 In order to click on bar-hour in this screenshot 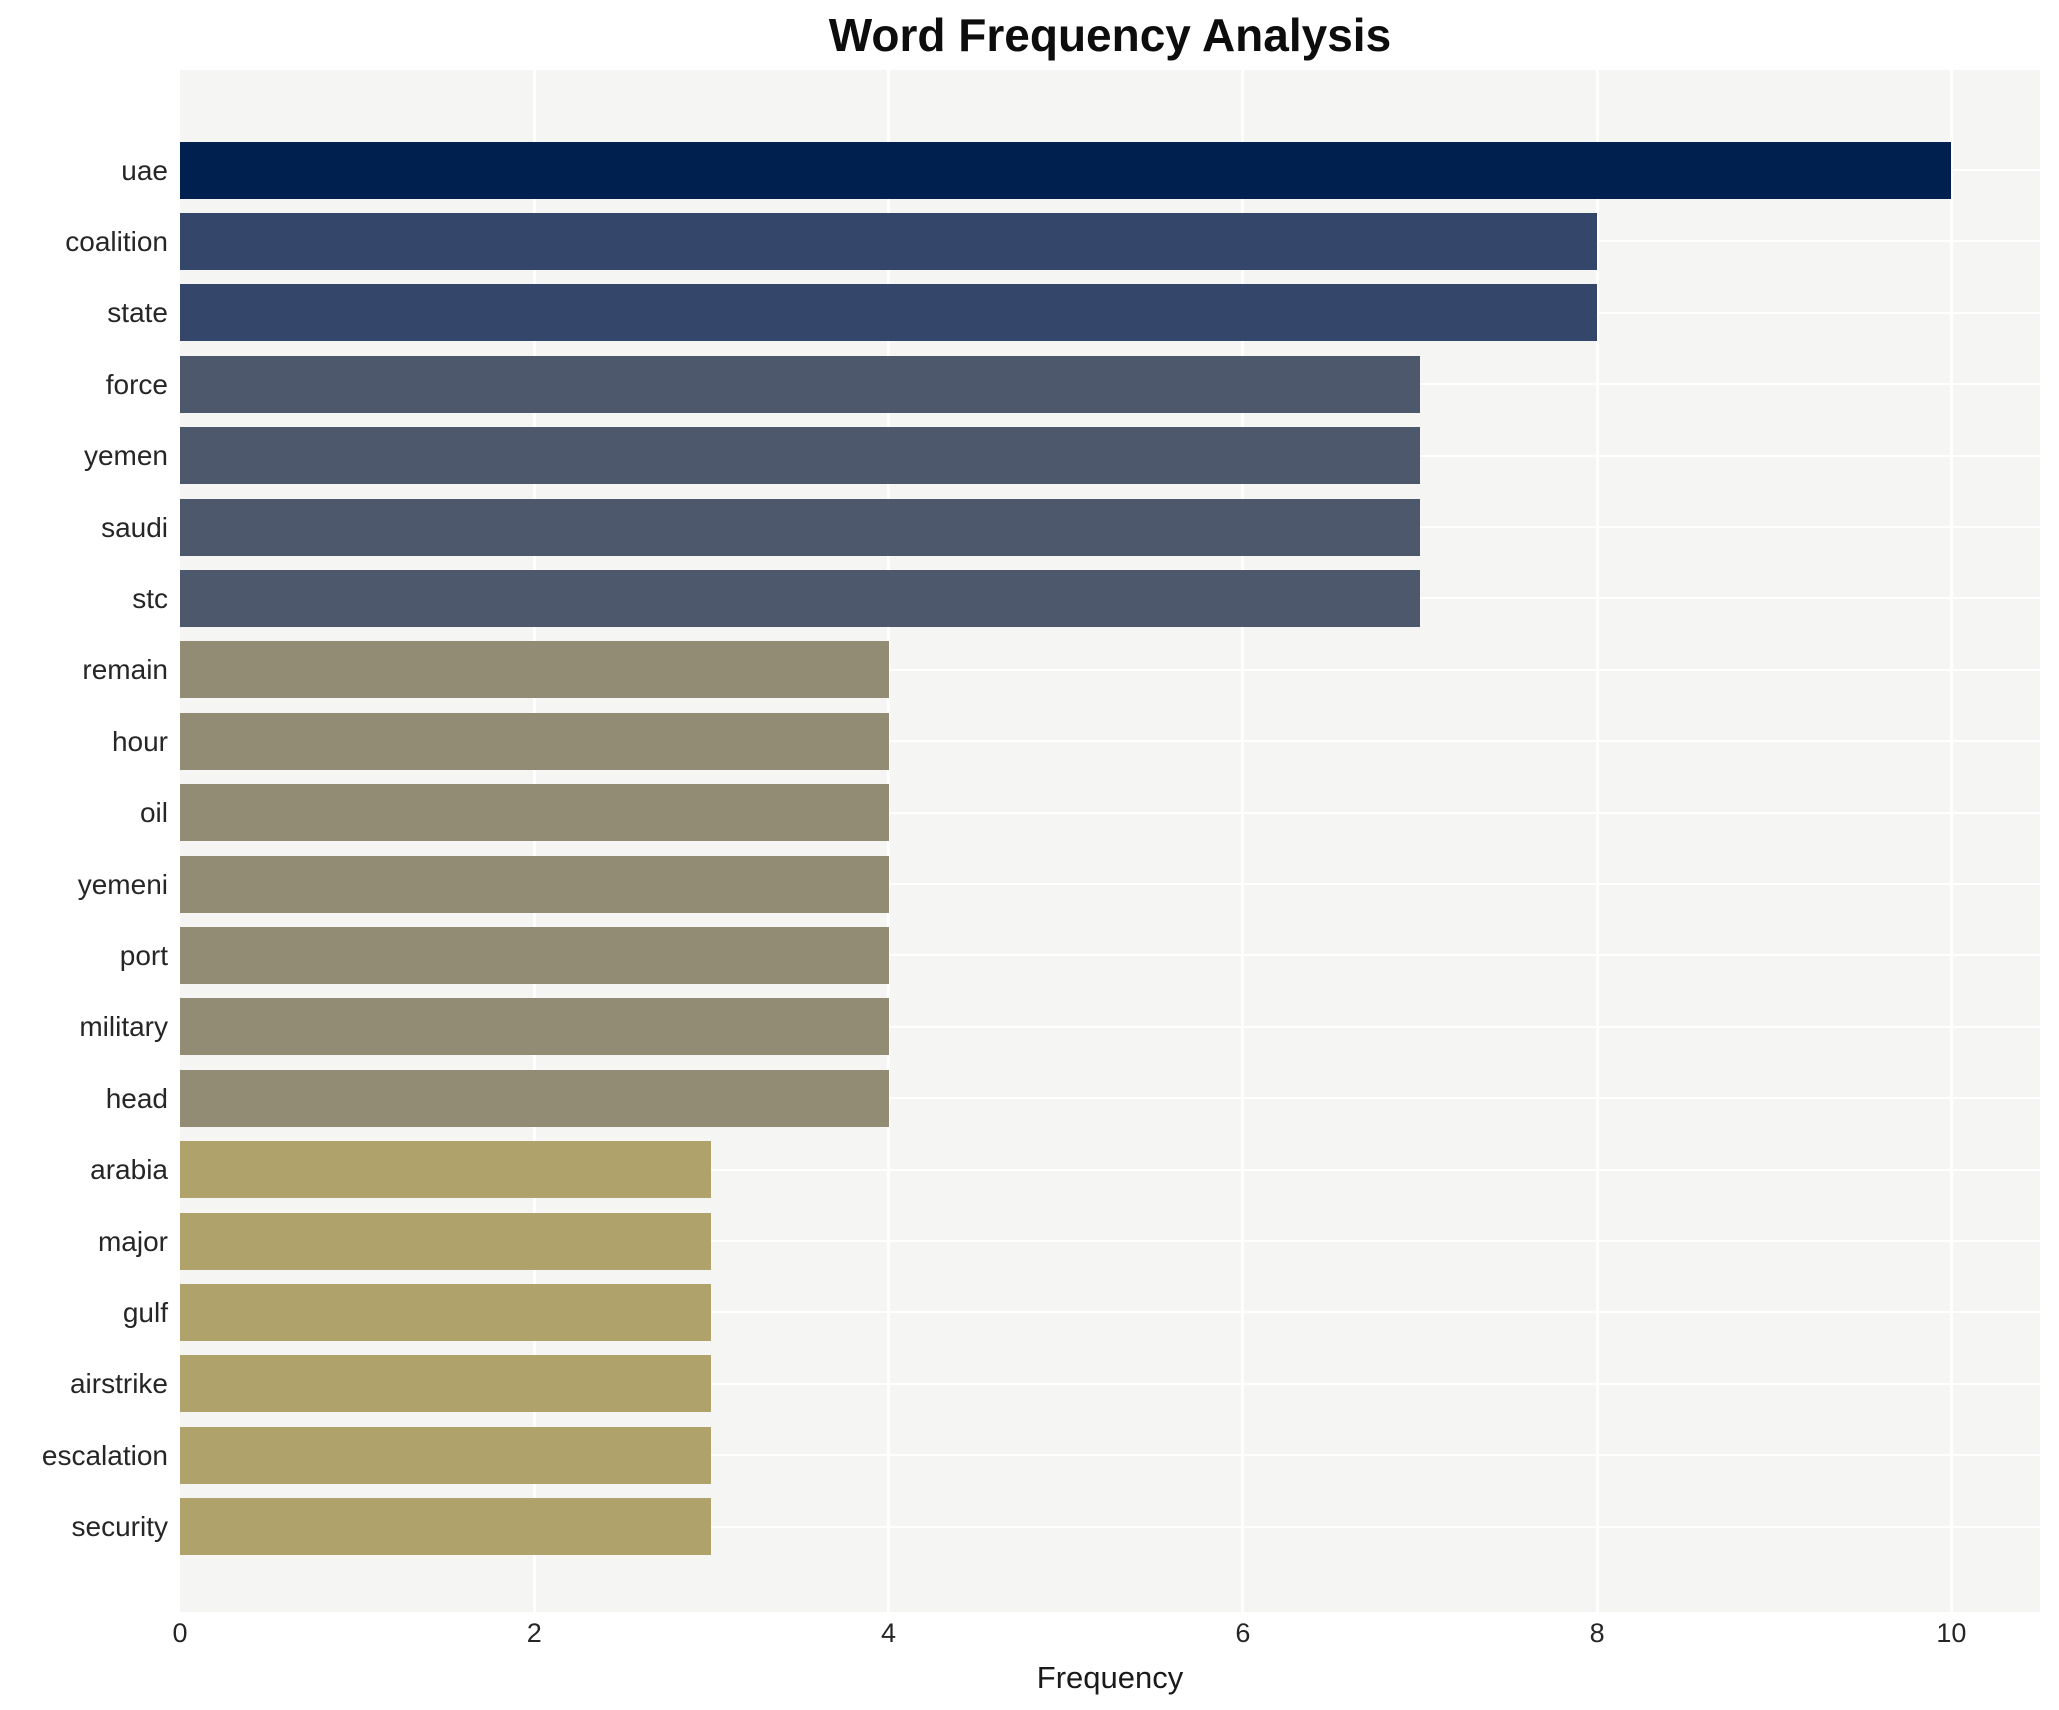, I will do `click(534, 741)`.